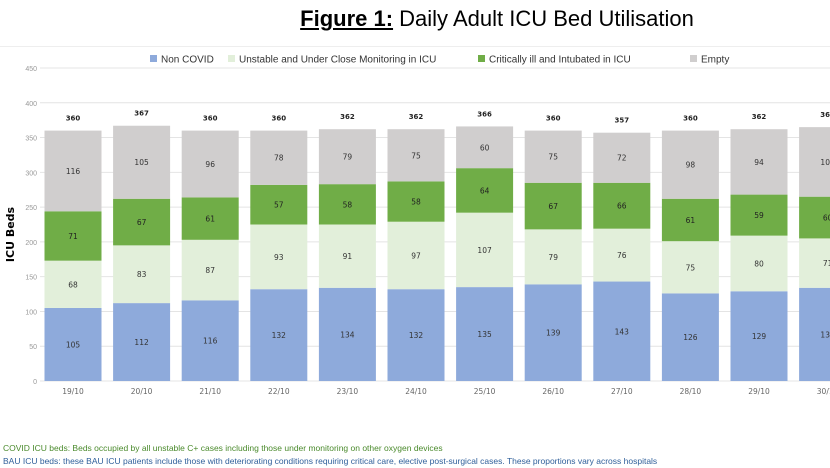  I want to click on total-label: 357, so click(621, 121).